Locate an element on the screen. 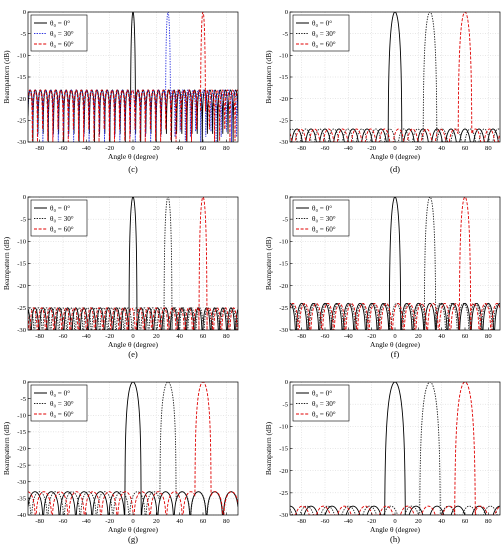 This screenshot has width=503, height=550. panel-caption: (c) is located at coordinates (133, 169).